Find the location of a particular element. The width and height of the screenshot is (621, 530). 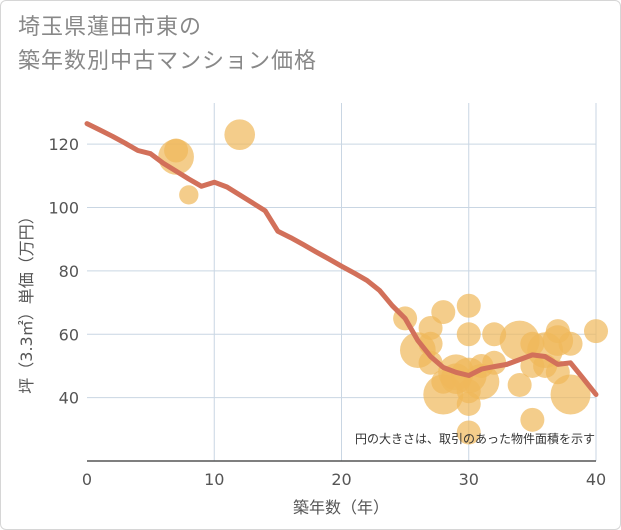

chart-title: 埼玉県蓮田市東の 築年数別中古マンション価格 is located at coordinates (167, 45).